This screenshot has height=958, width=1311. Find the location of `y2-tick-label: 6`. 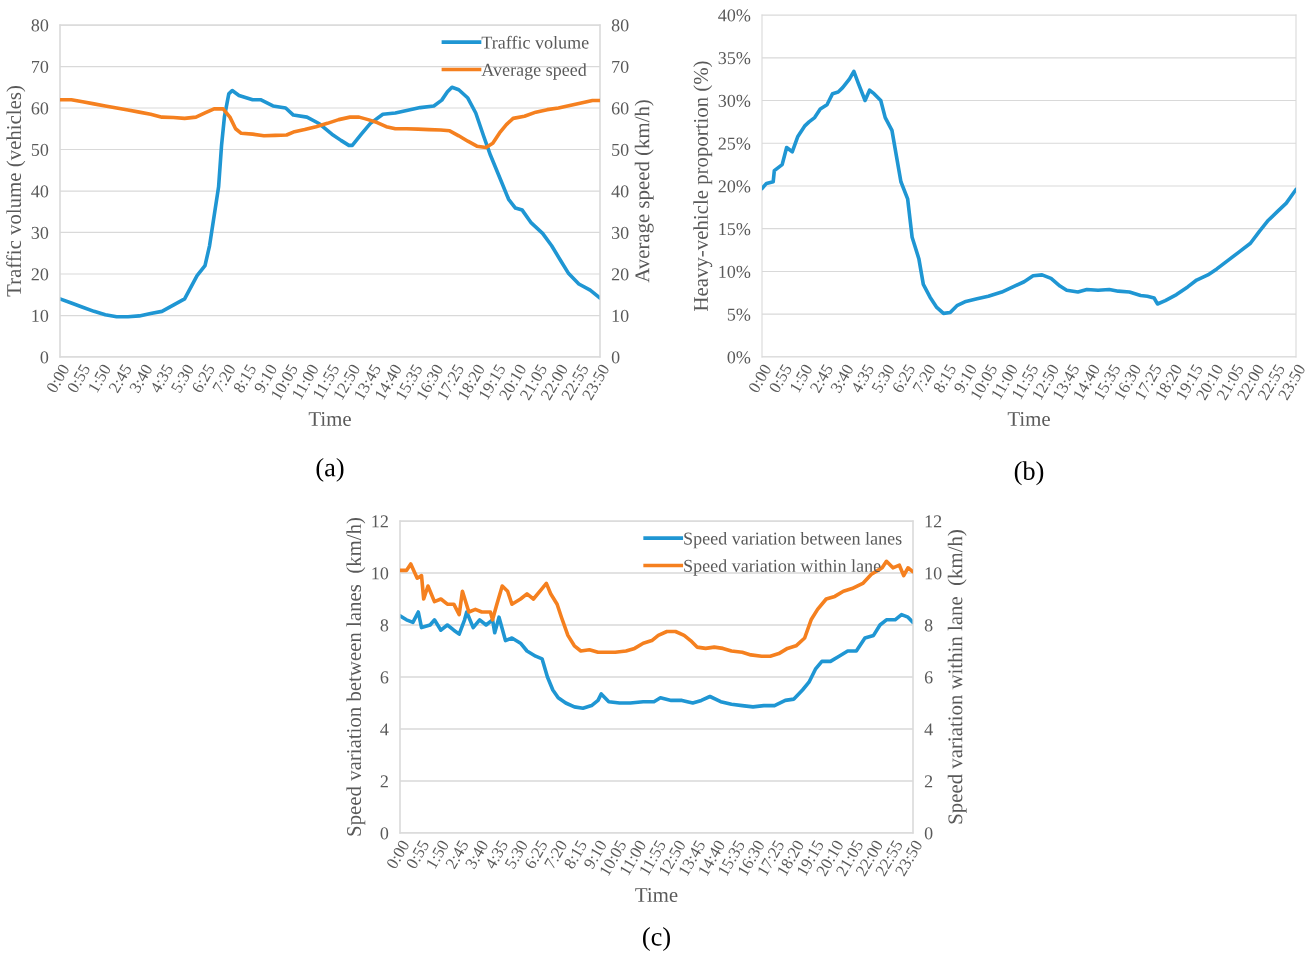

y2-tick-label: 6 is located at coordinates (928, 677).